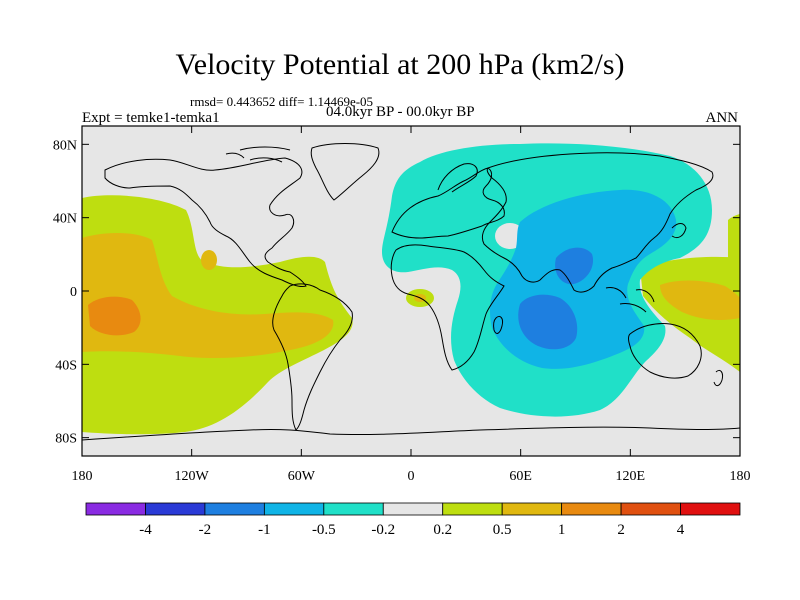  I want to click on coastline-greenland, so click(345, 172).